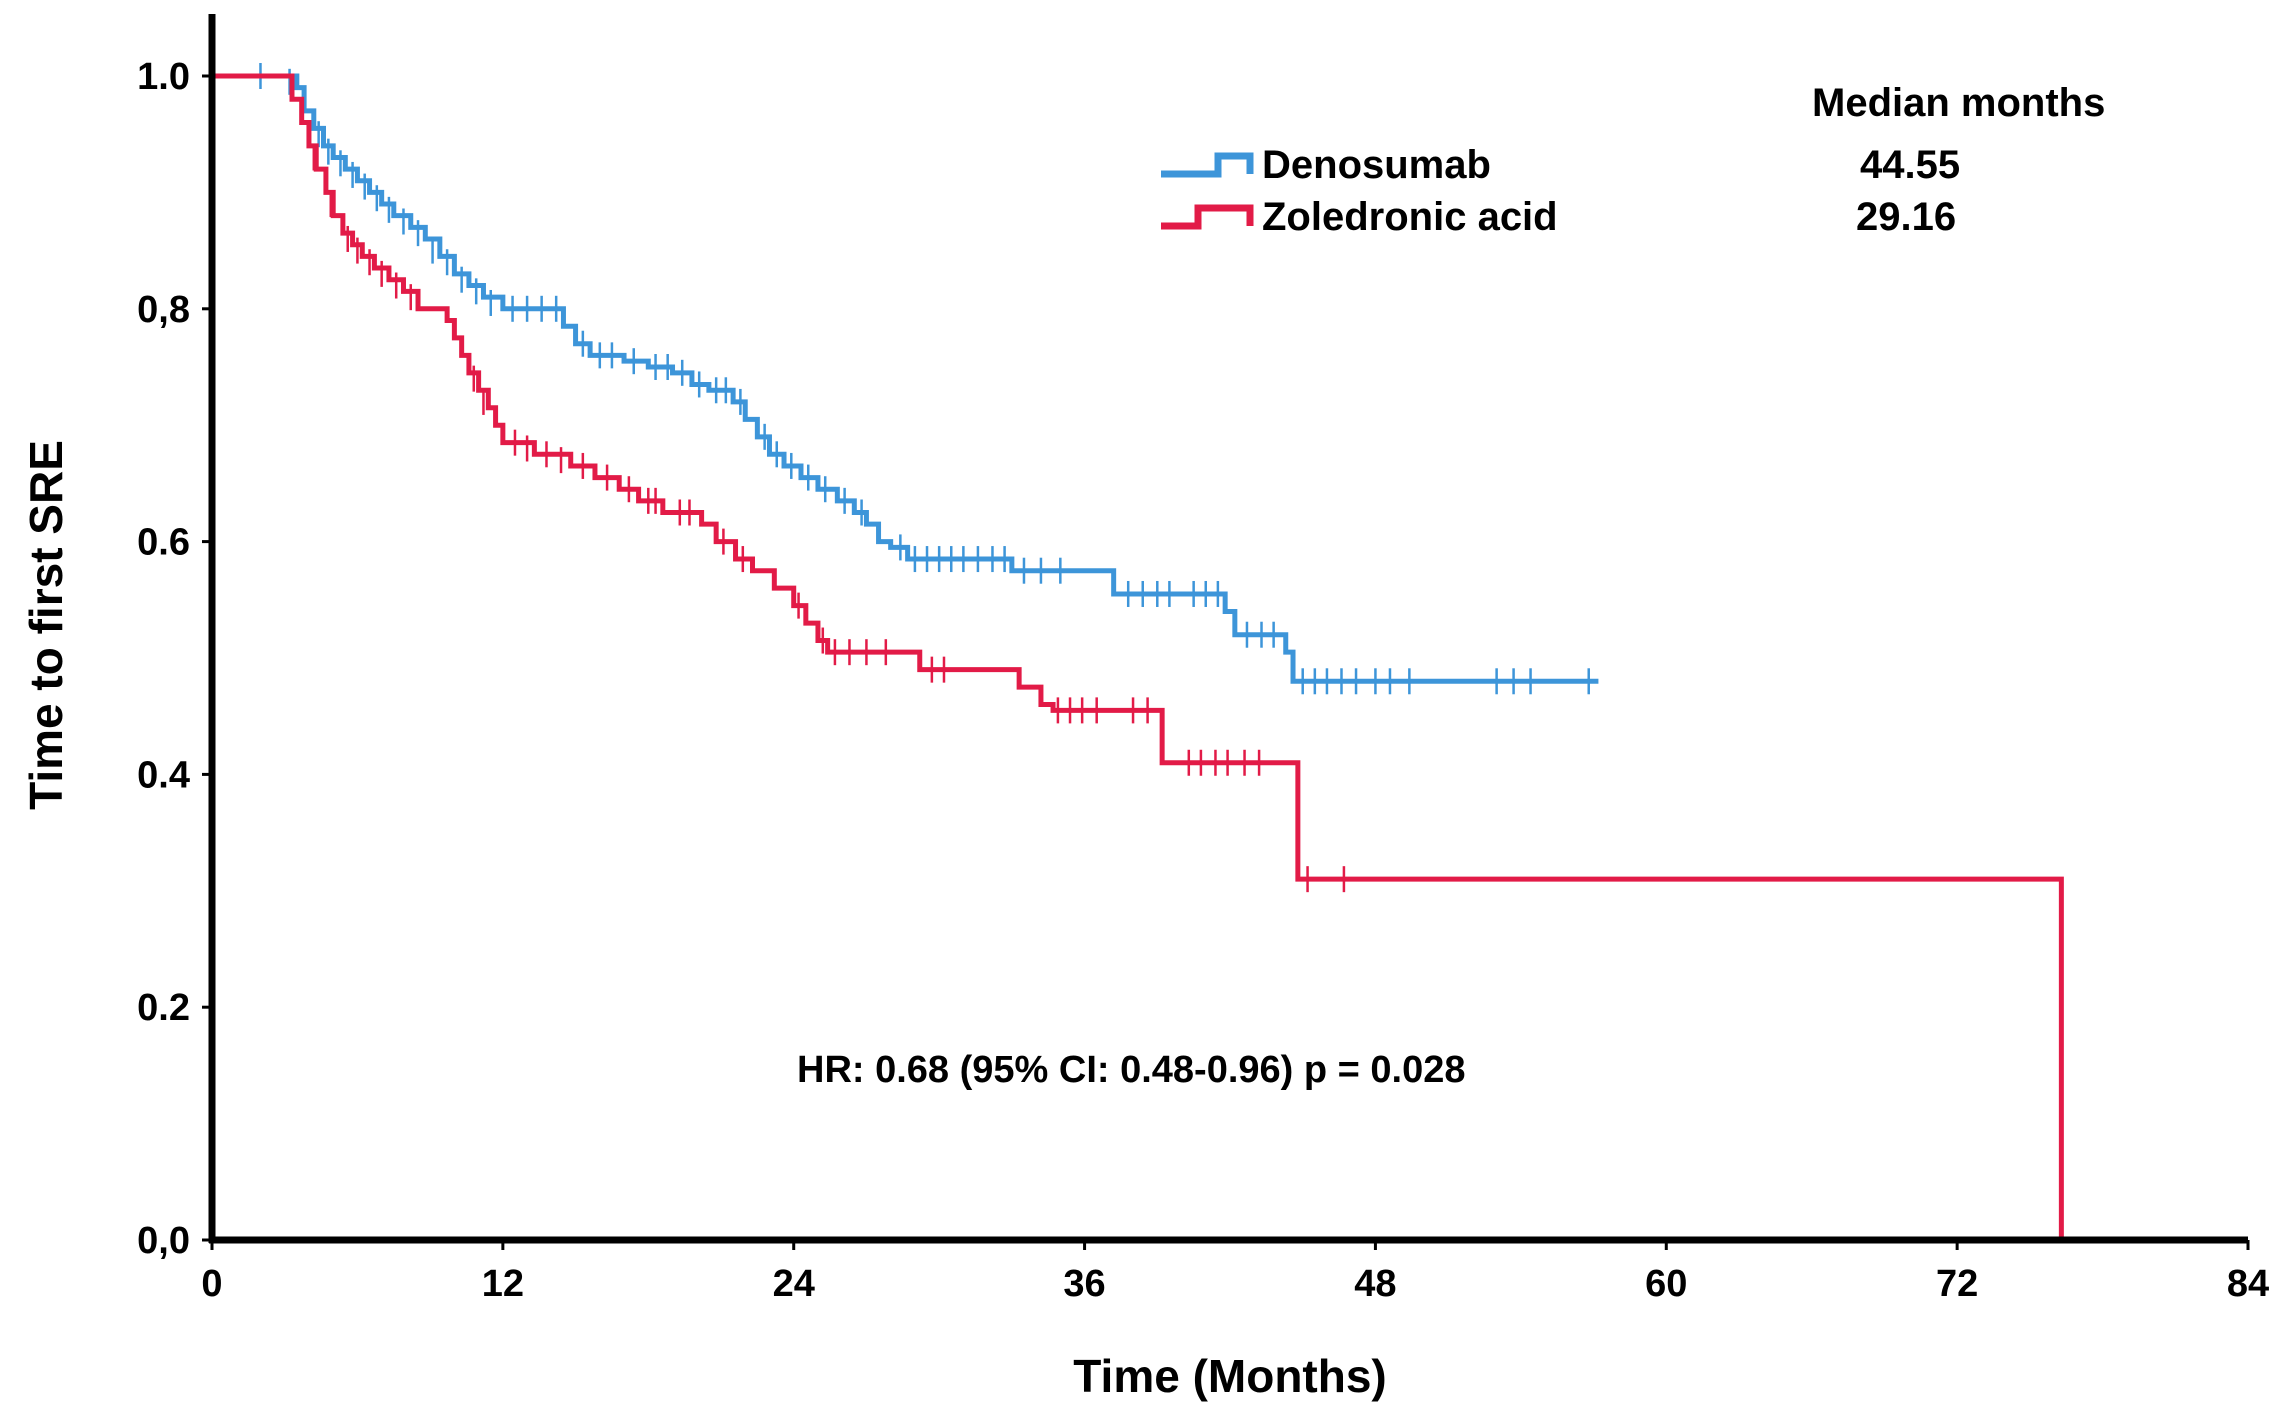 The image size is (2291, 1418). Describe the element at coordinates (1666, 1284) in the screenshot. I see `x-tick-label: 60` at that location.